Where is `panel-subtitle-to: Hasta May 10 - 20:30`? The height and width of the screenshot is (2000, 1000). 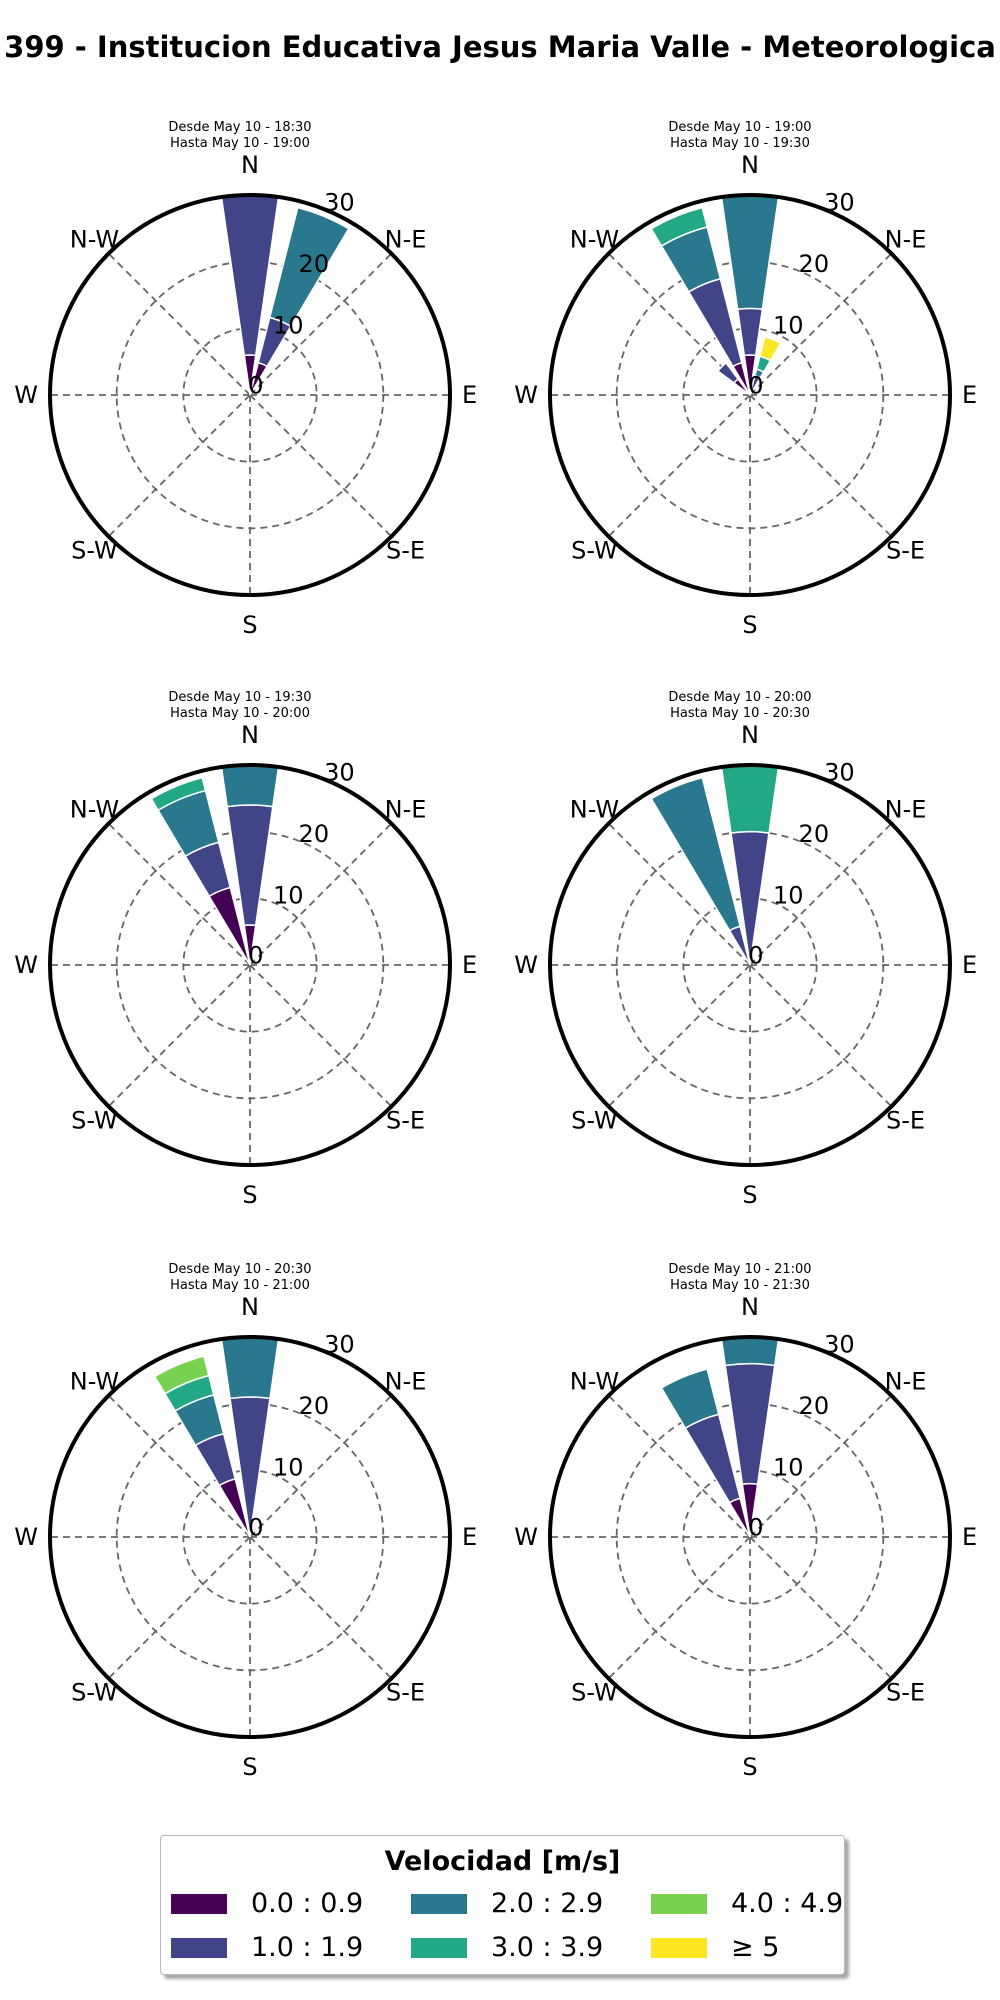
panel-subtitle-to: Hasta May 10 - 20:30 is located at coordinates (740, 713).